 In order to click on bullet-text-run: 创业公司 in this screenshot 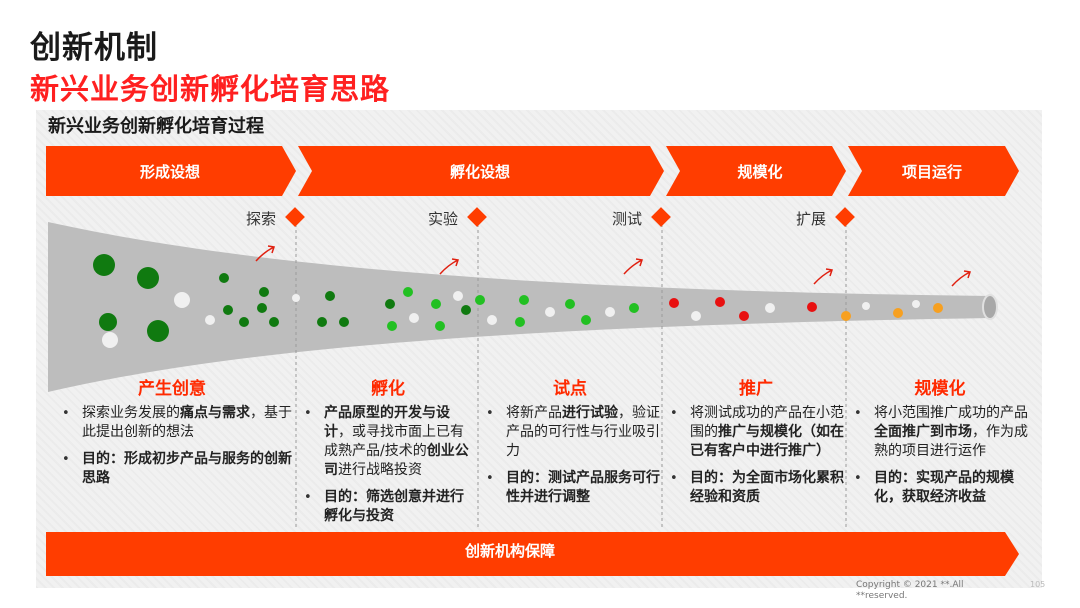, I will do `click(396, 460)`.